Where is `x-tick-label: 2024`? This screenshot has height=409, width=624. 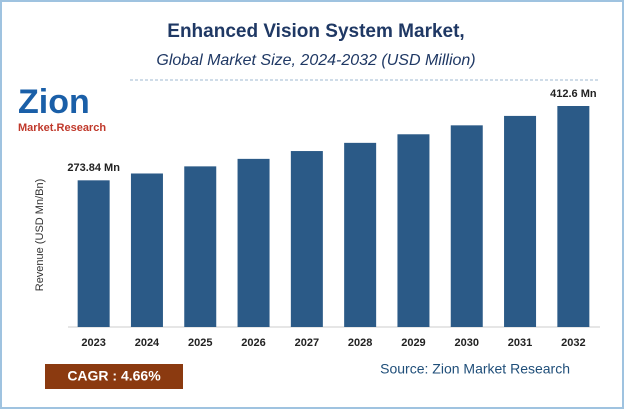
x-tick-label: 2024 is located at coordinates (147, 343).